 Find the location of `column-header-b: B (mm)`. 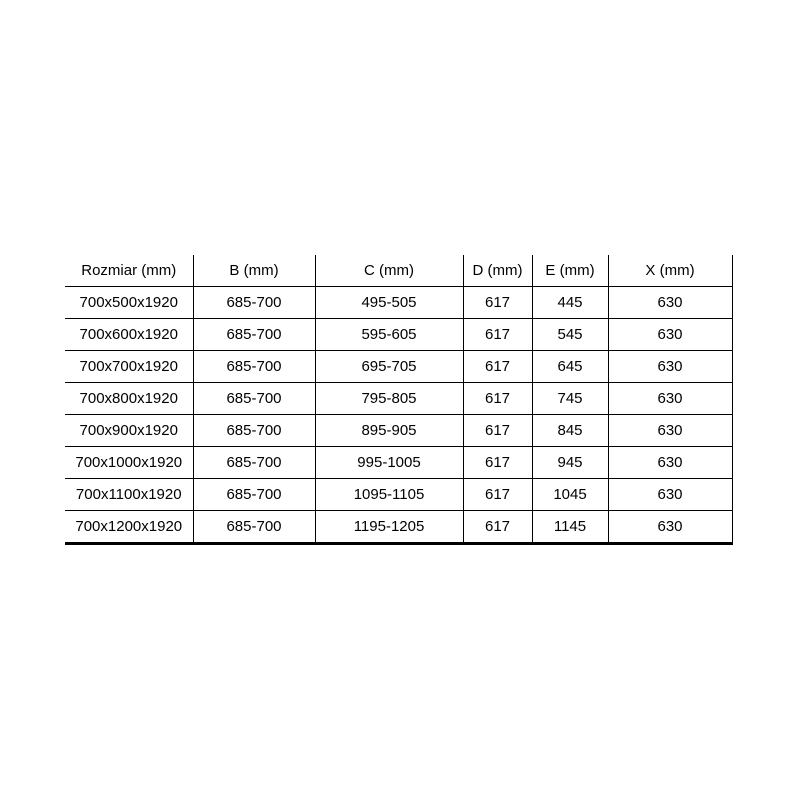

column-header-b: B (mm) is located at coordinates (254, 271).